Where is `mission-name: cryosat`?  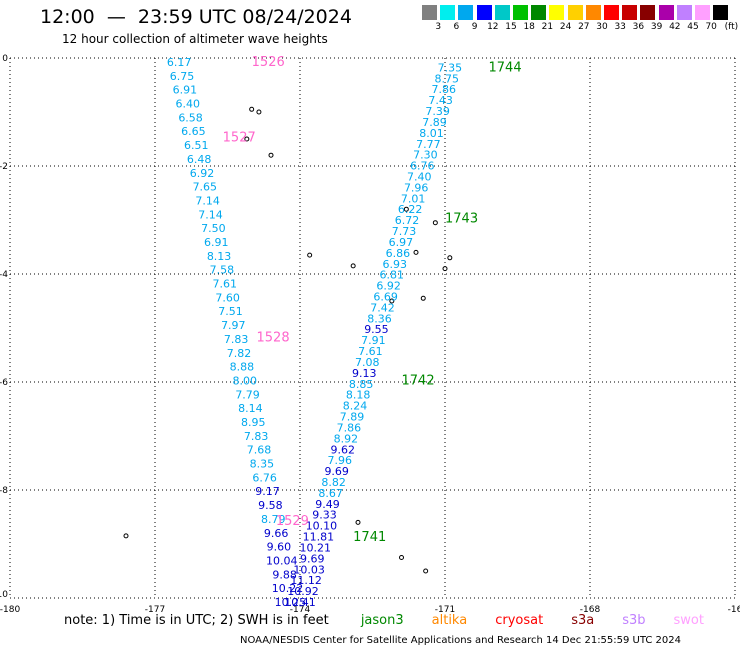 mission-name: cryosat is located at coordinates (519, 620).